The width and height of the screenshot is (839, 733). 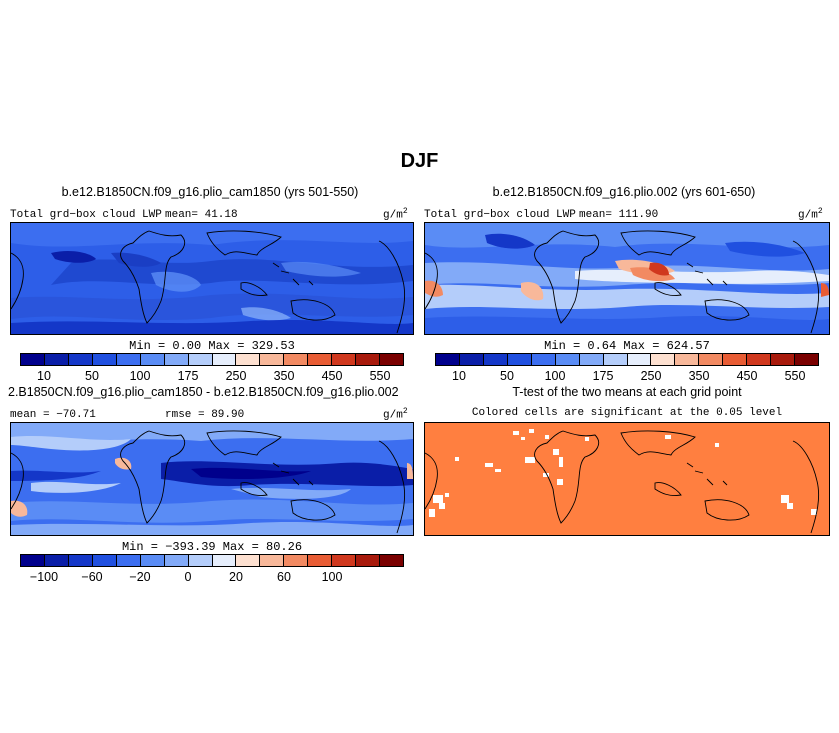 I want to click on difference-rmse-label: rmse = 89.90, so click(x=205, y=415).